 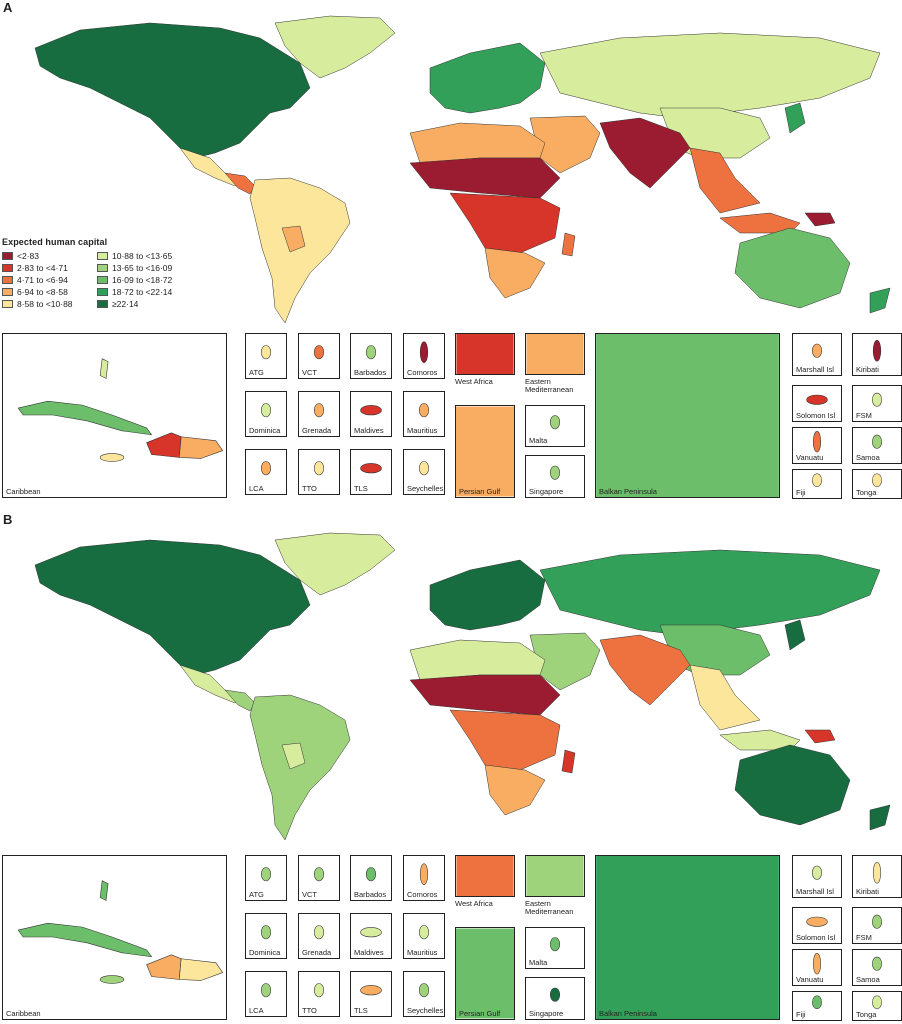 I want to click on inset-lca: LCA, so click(x=266, y=994).